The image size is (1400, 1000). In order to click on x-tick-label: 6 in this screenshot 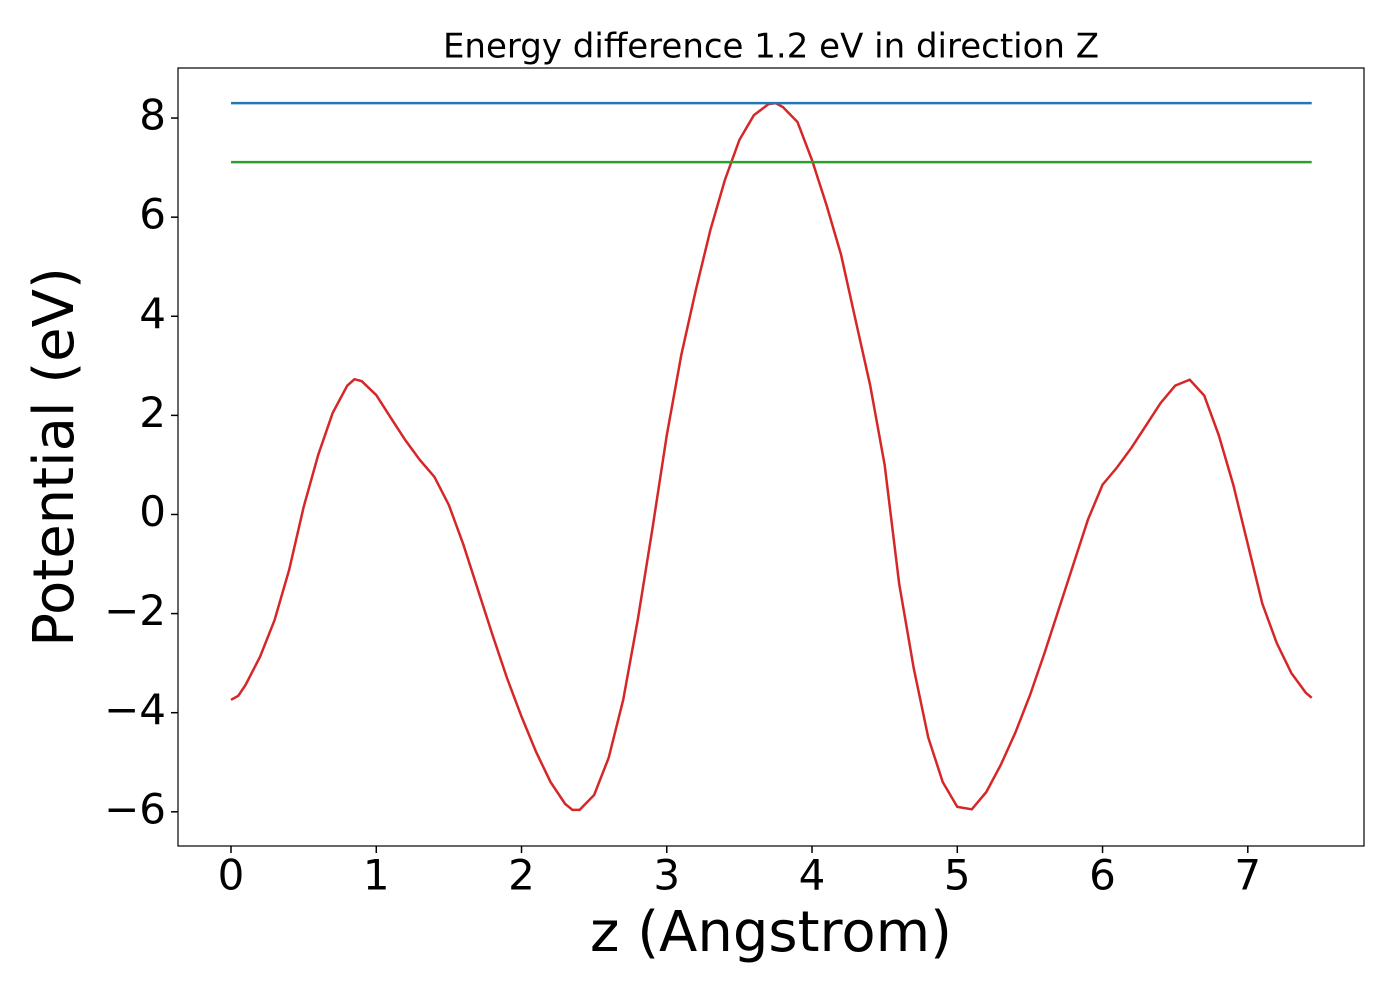, I will do `click(1102, 875)`.